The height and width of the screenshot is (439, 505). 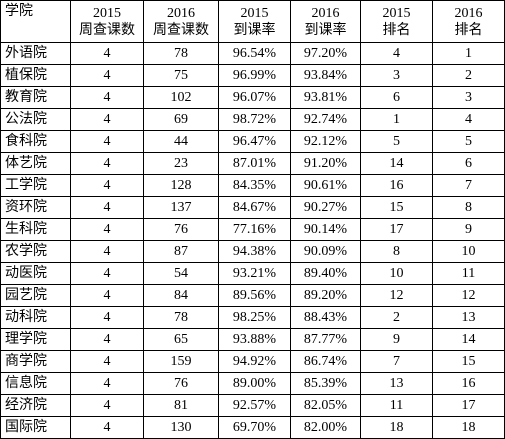 What do you see at coordinates (252, 251) in the screenshot?
I see `table-row: 农学院 4 87 94.38% 90.09% 8 10` at bounding box center [252, 251].